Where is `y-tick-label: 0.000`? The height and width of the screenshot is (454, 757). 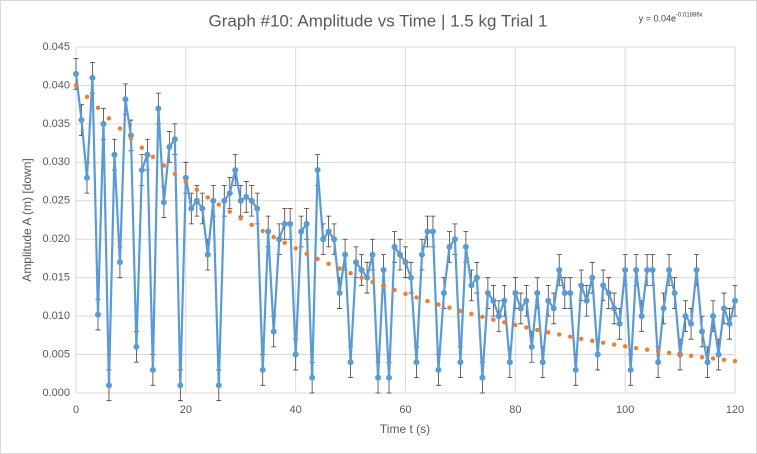 y-tick-label: 0.000 is located at coordinates (56, 393).